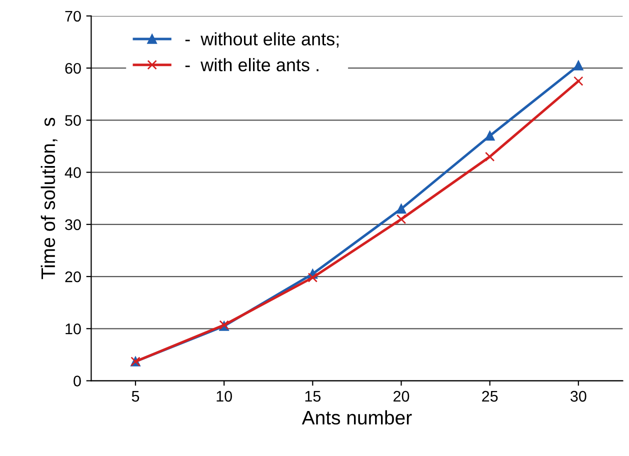  I want to click on legend-label: - with elite ants ., so click(251, 65).